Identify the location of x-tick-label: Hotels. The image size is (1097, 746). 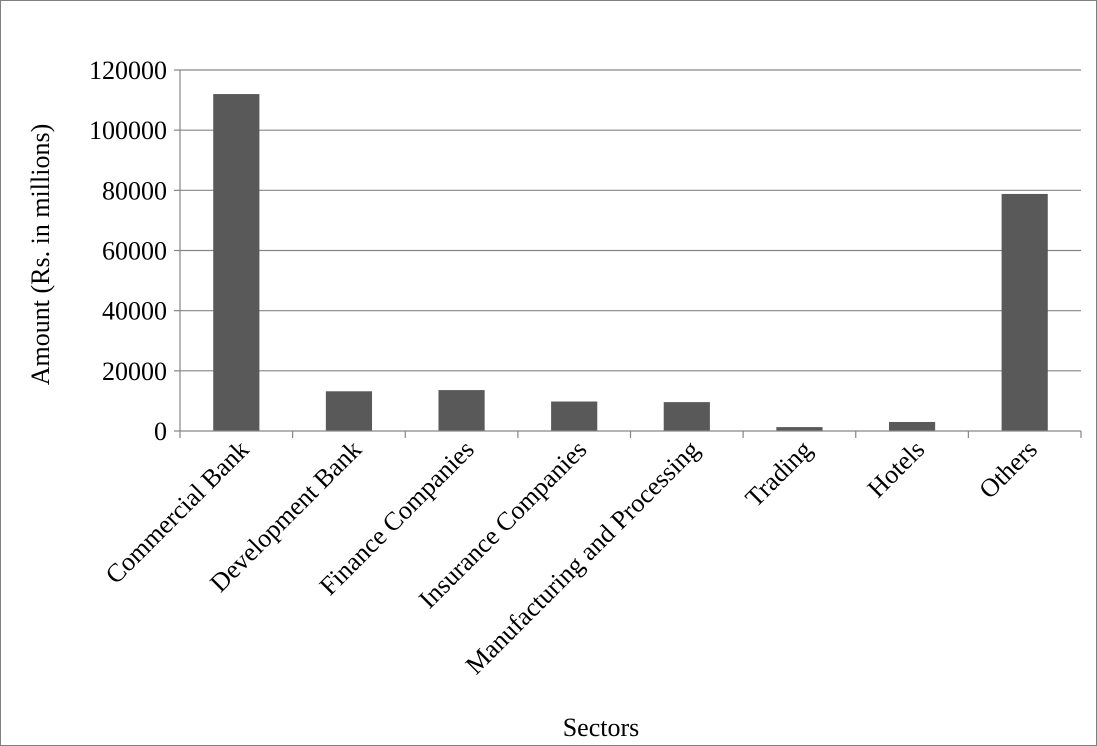
(896, 469).